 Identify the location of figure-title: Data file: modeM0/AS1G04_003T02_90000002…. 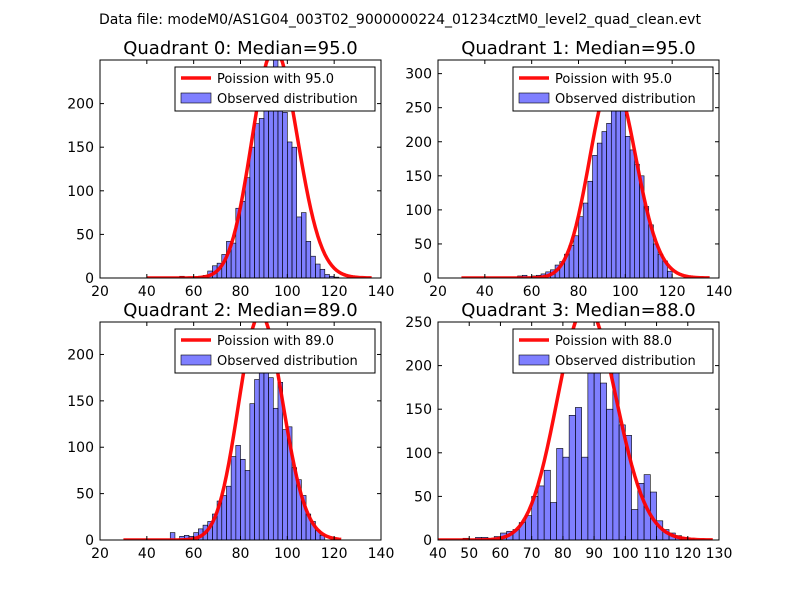
(400, 20).